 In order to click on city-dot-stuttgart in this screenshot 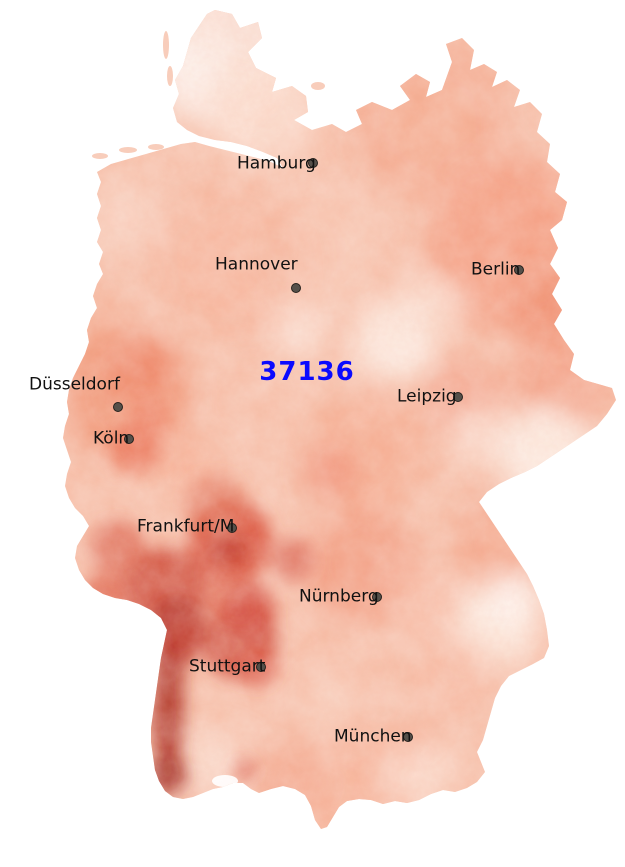, I will do `click(261, 667)`.